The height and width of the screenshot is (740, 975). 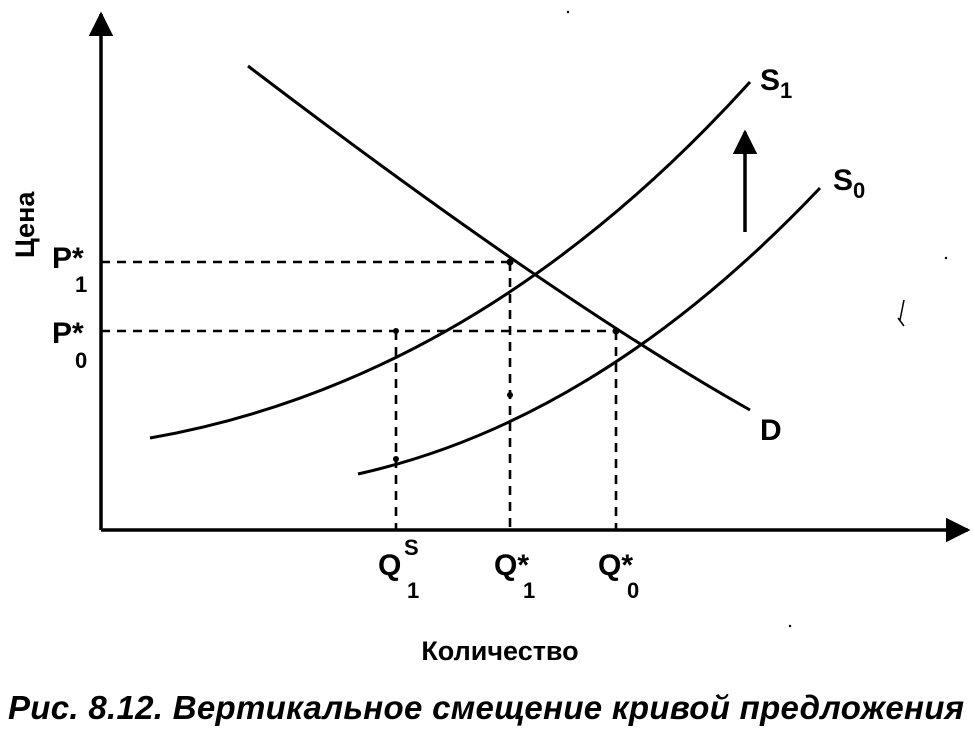 I want to click on price-label-p0-sub: 0, so click(x=81, y=360).